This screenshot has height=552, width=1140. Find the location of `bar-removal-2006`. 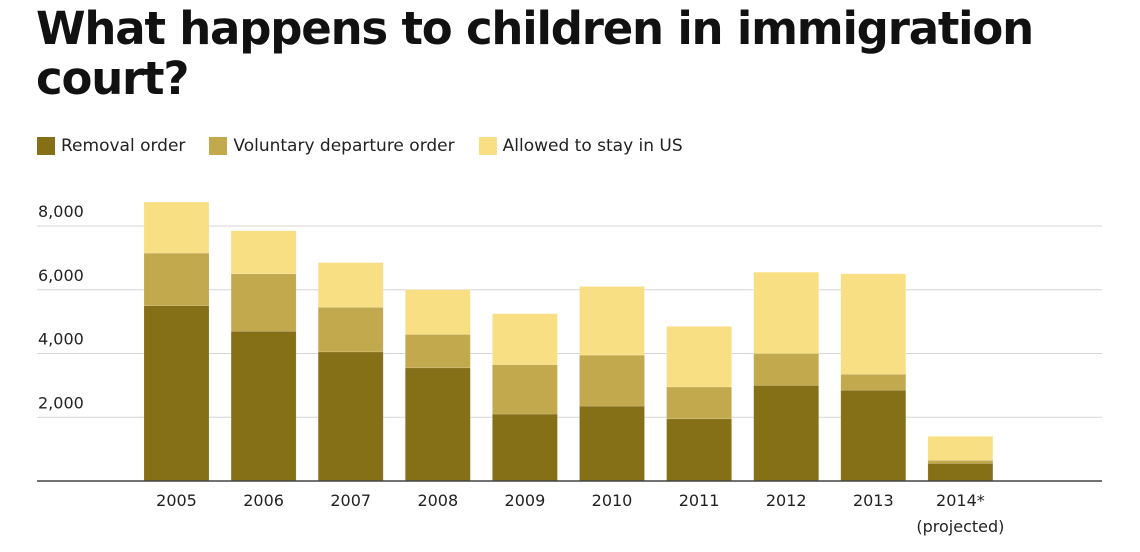

bar-removal-2006 is located at coordinates (263, 406).